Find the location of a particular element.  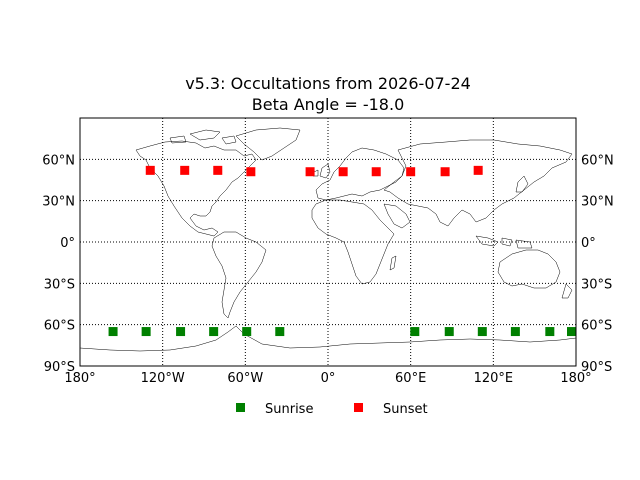

y-tick-label-left: 90°S is located at coordinates (59, 367).